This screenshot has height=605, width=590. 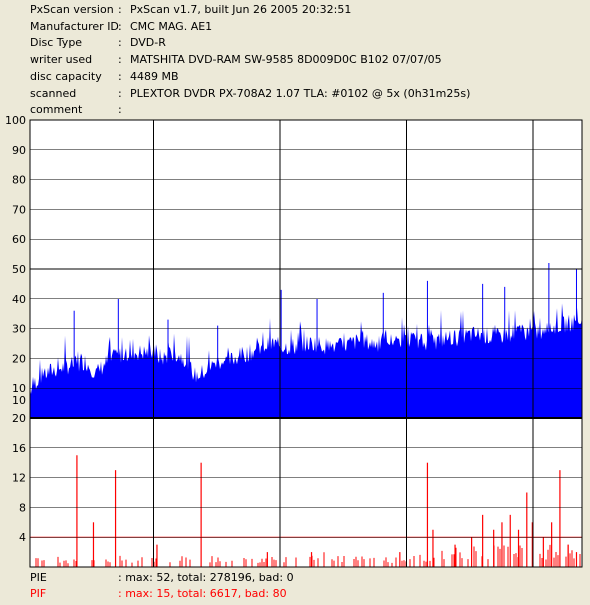 I want to click on info-key: disc capacity, so click(x=66, y=76).